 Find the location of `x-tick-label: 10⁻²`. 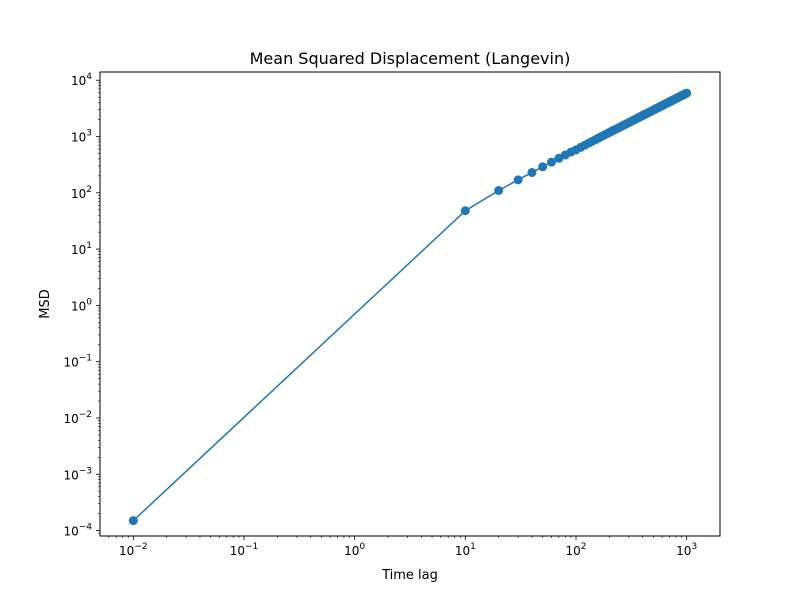

x-tick-label: 10⁻² is located at coordinates (133, 550).